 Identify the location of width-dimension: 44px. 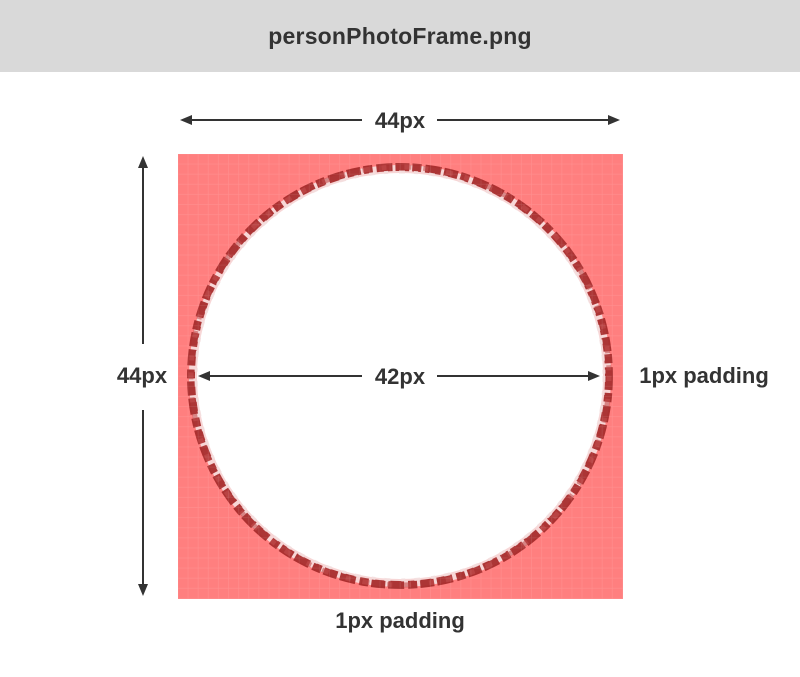
(400, 120).